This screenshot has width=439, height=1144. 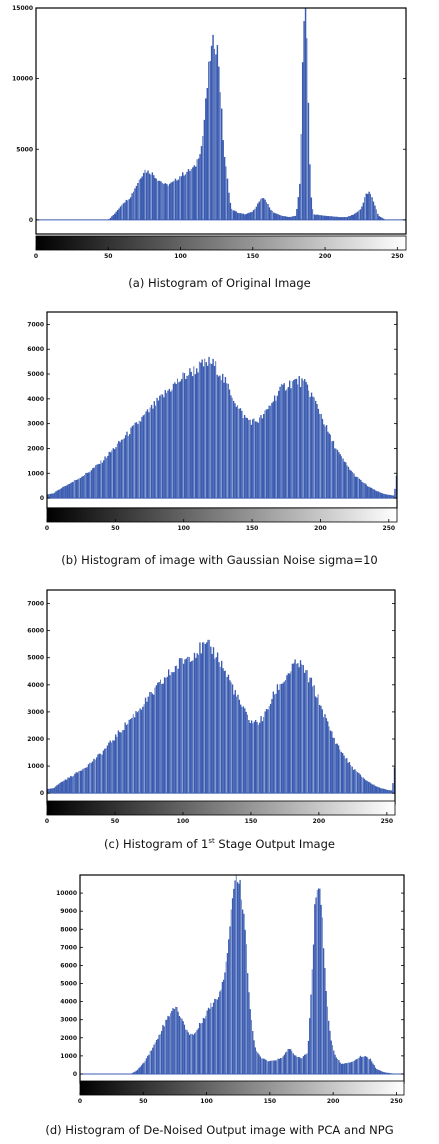 I want to click on x-tick-label: 0, so click(x=47, y=528).